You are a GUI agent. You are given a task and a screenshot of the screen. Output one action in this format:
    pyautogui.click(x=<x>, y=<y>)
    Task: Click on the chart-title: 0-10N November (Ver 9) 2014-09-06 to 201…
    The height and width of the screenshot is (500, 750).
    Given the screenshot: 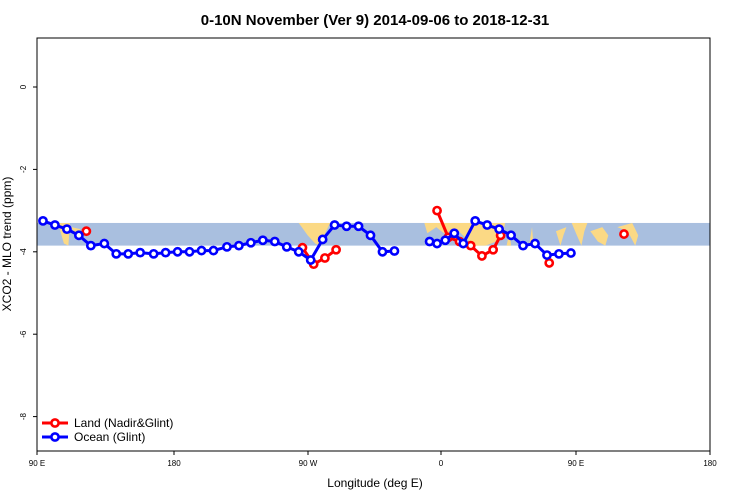 What is the action you would take?
    pyautogui.click(x=375, y=20)
    